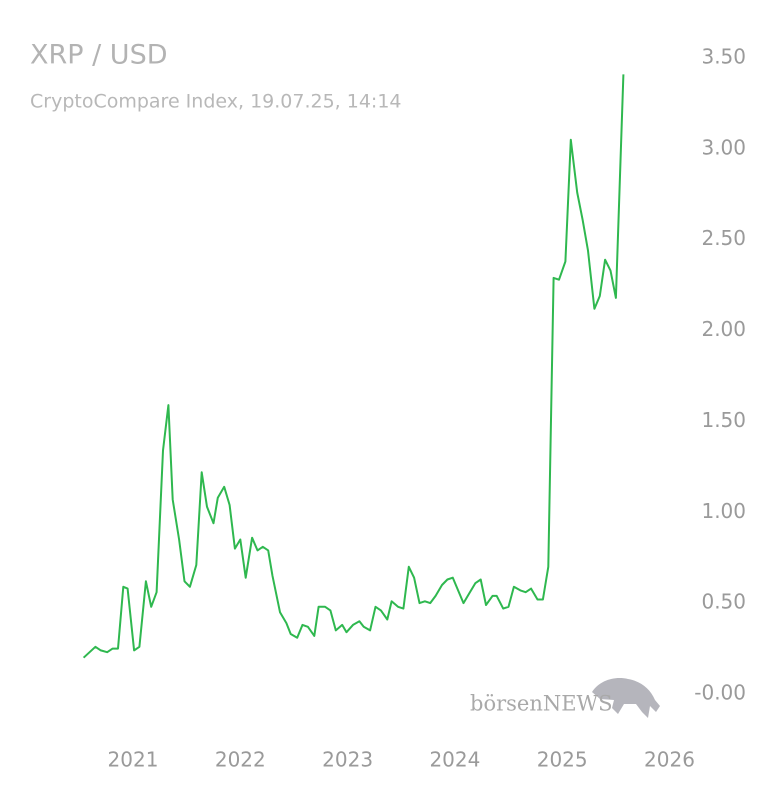 This screenshot has width=780, height=800. Describe the element at coordinates (723, 420) in the screenshot. I see `y-tick-label: 1.50` at that location.